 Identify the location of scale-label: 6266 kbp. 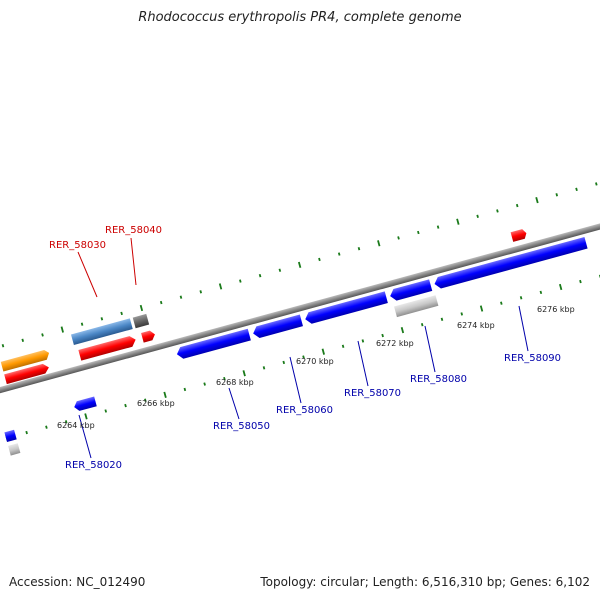
(156, 403).